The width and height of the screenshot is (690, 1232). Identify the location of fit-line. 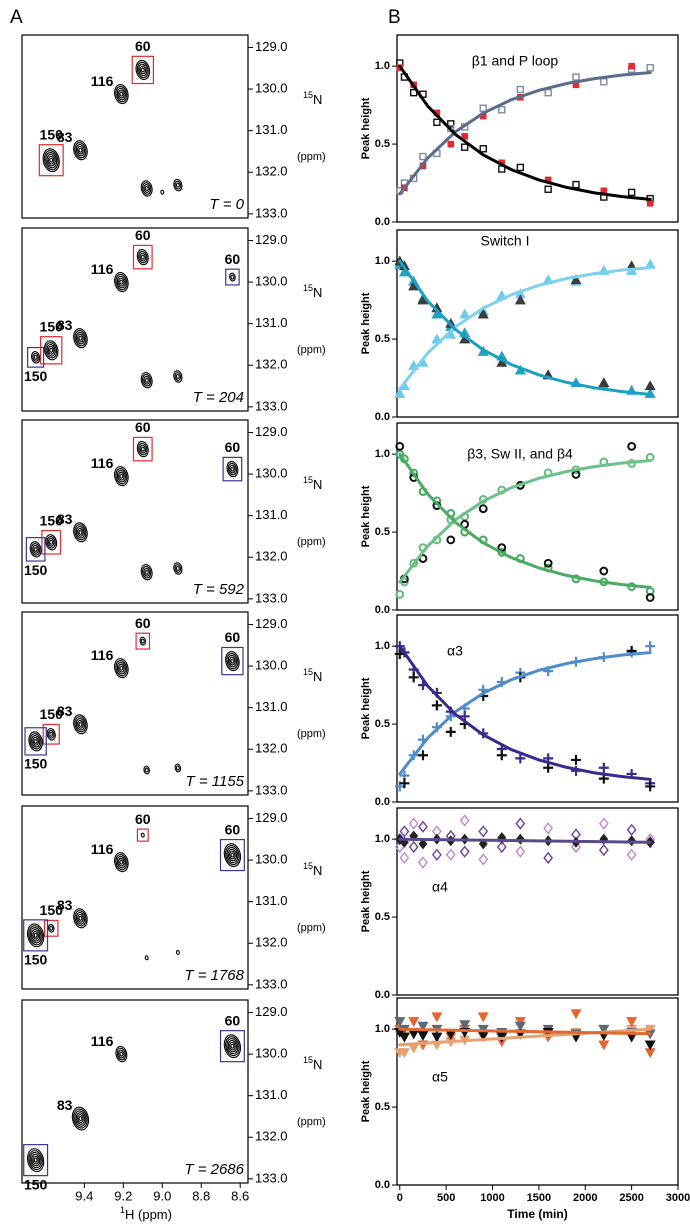
(525, 328).